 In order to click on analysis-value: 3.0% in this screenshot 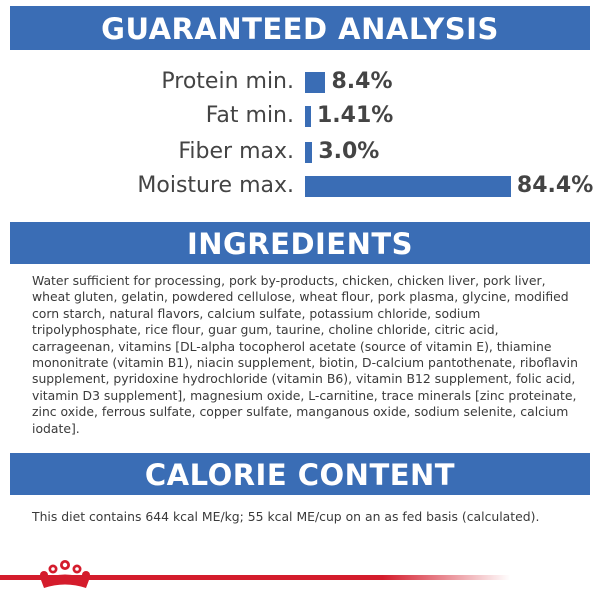, I will do `click(349, 151)`.